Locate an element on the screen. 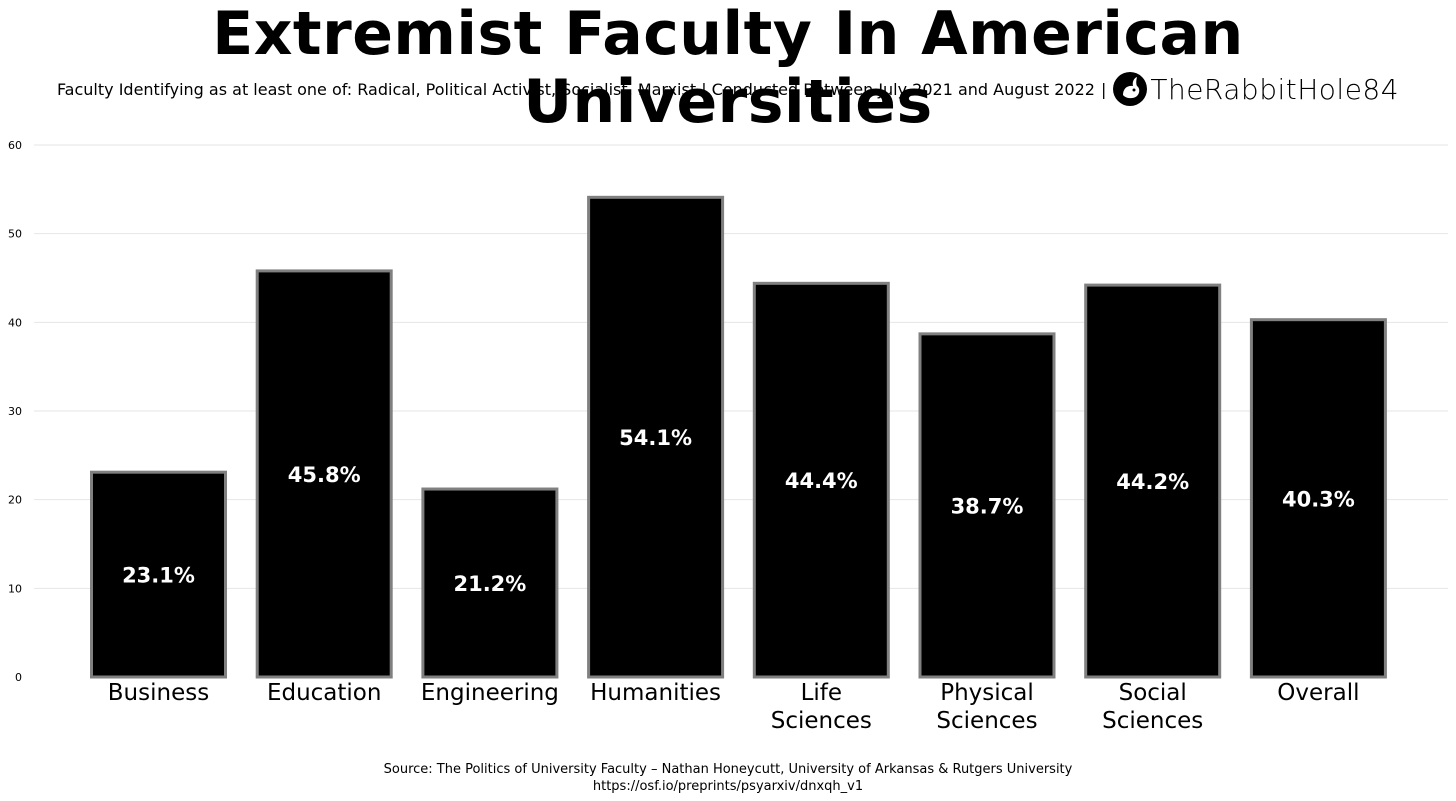  bar-value-label: 54.1% is located at coordinates (655, 438).